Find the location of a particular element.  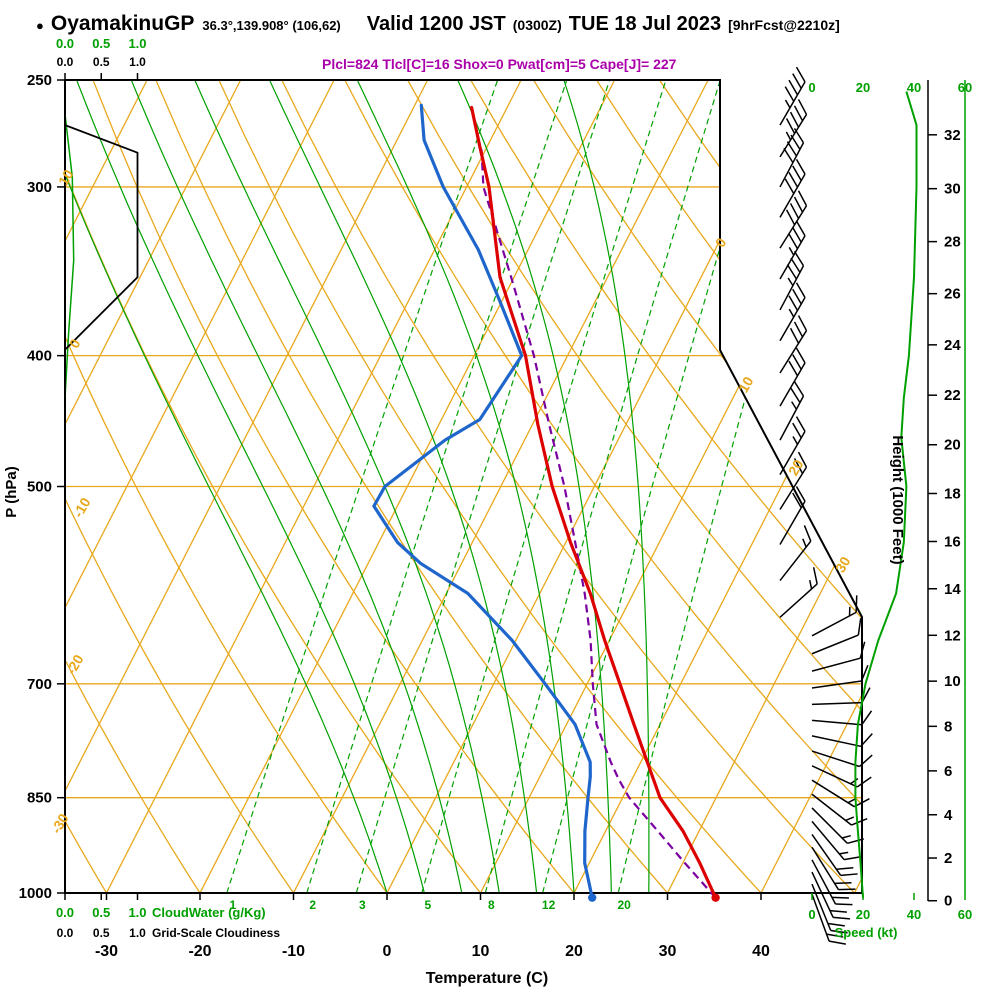

height-tick-label: 16 is located at coordinates (952, 541).